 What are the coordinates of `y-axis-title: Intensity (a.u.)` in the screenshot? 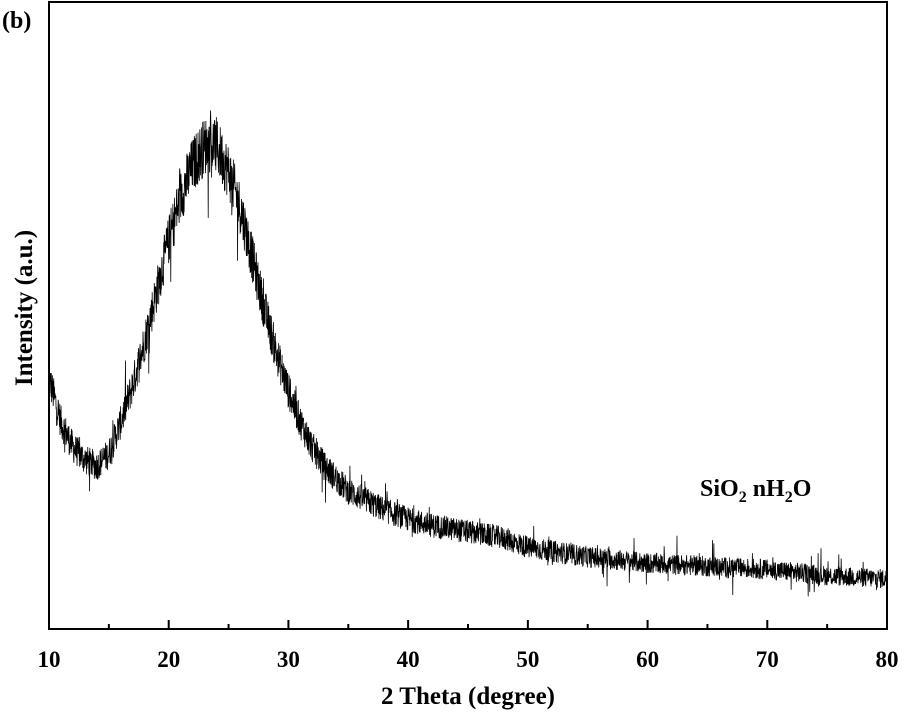 It's located at (24, 308).